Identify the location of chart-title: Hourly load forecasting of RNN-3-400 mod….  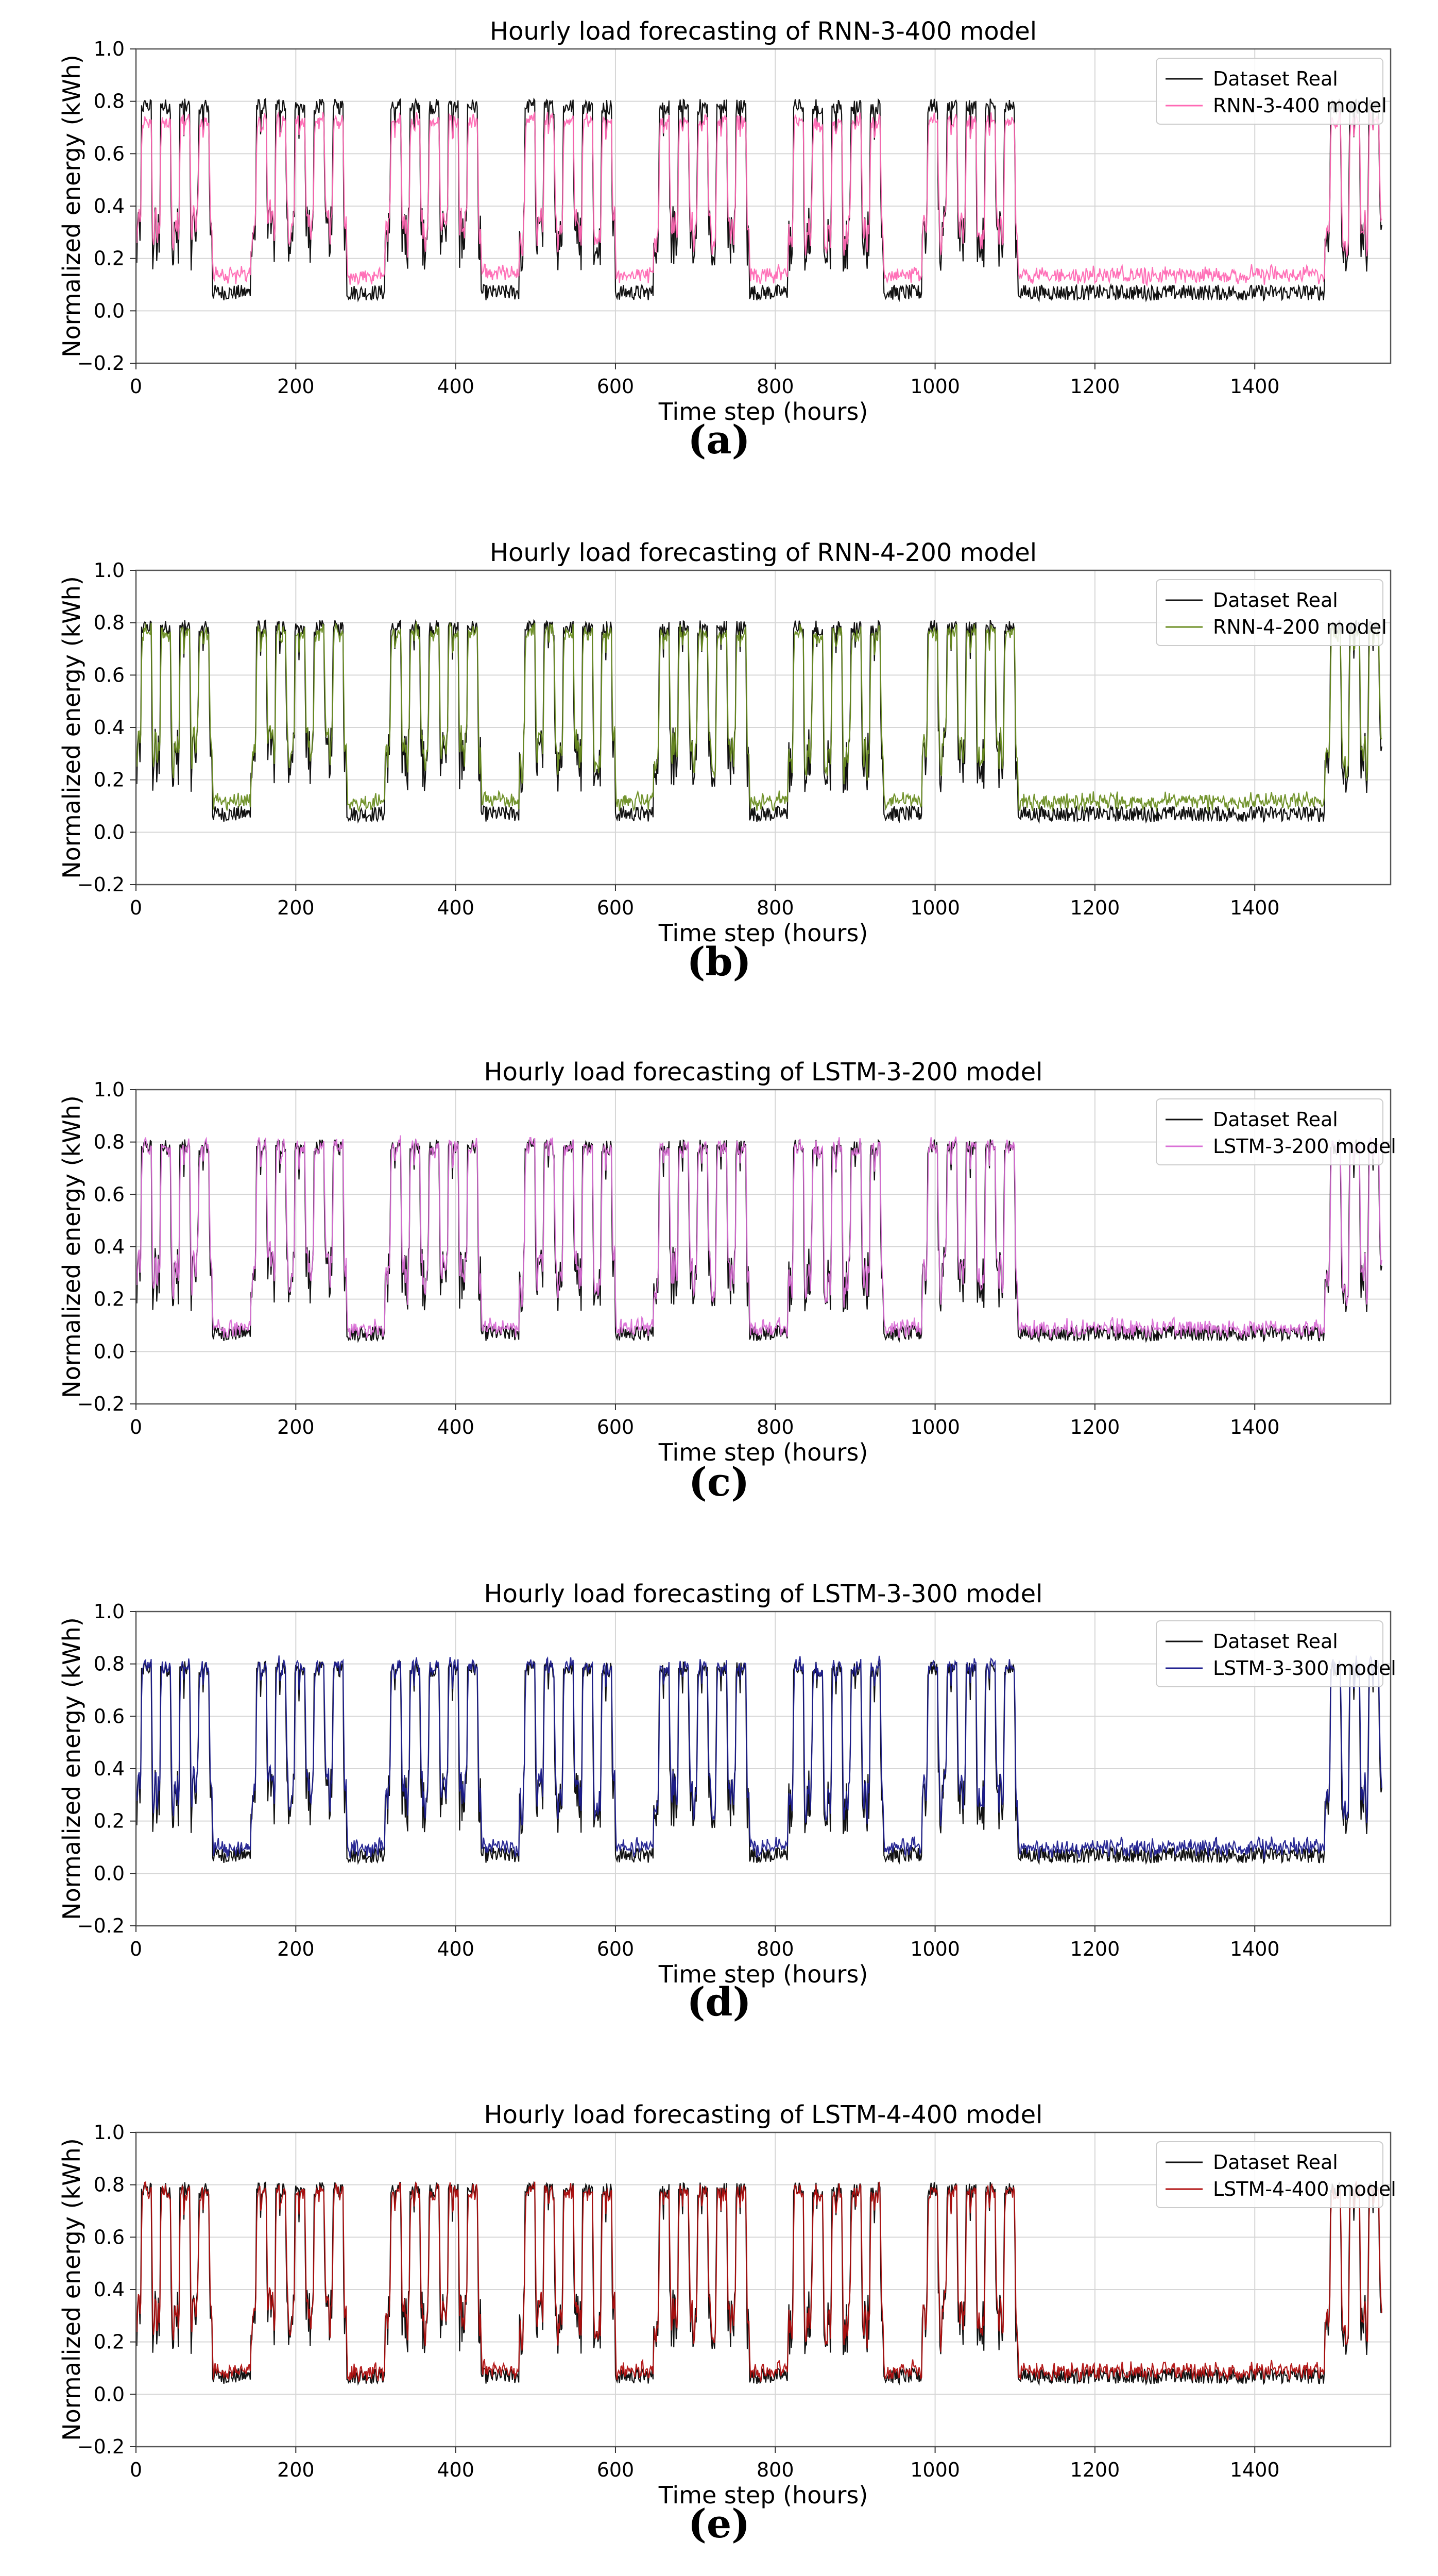
(763, 31).